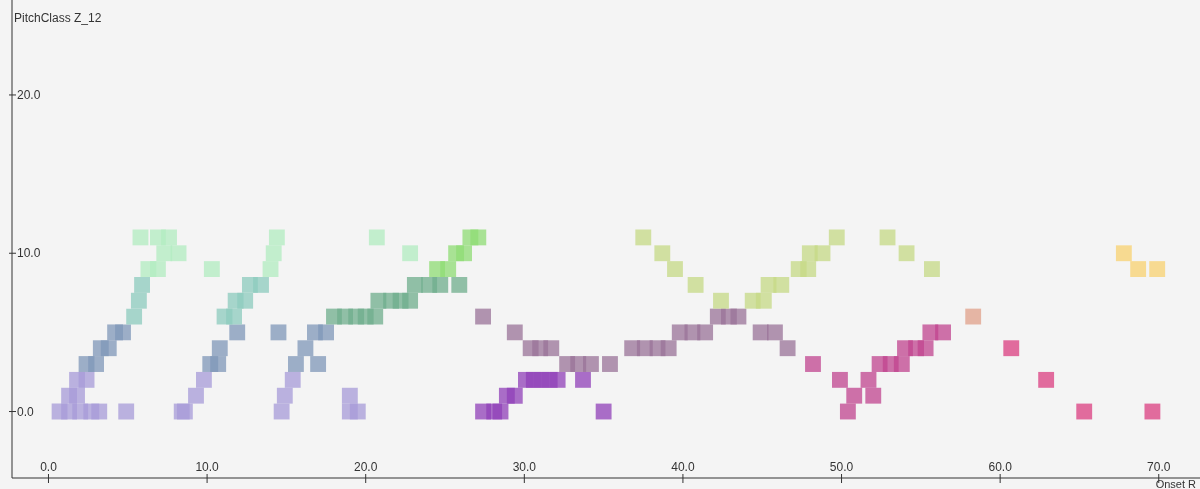 Image resolution: width=1200 pixels, height=489 pixels. What do you see at coordinates (1000, 467) in the screenshot?
I see `x-tick-label: 60.0` at bounding box center [1000, 467].